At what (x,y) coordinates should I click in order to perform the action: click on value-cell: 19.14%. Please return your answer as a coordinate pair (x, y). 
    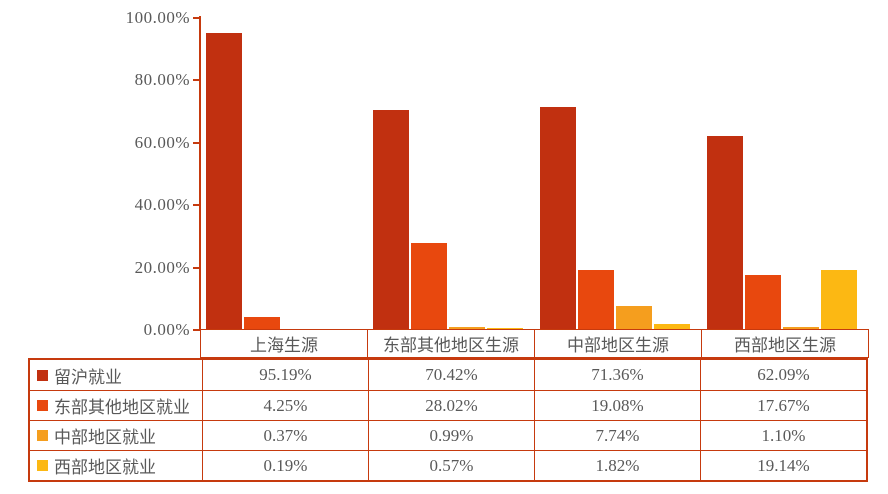
    Looking at the image, I should click on (783, 465).